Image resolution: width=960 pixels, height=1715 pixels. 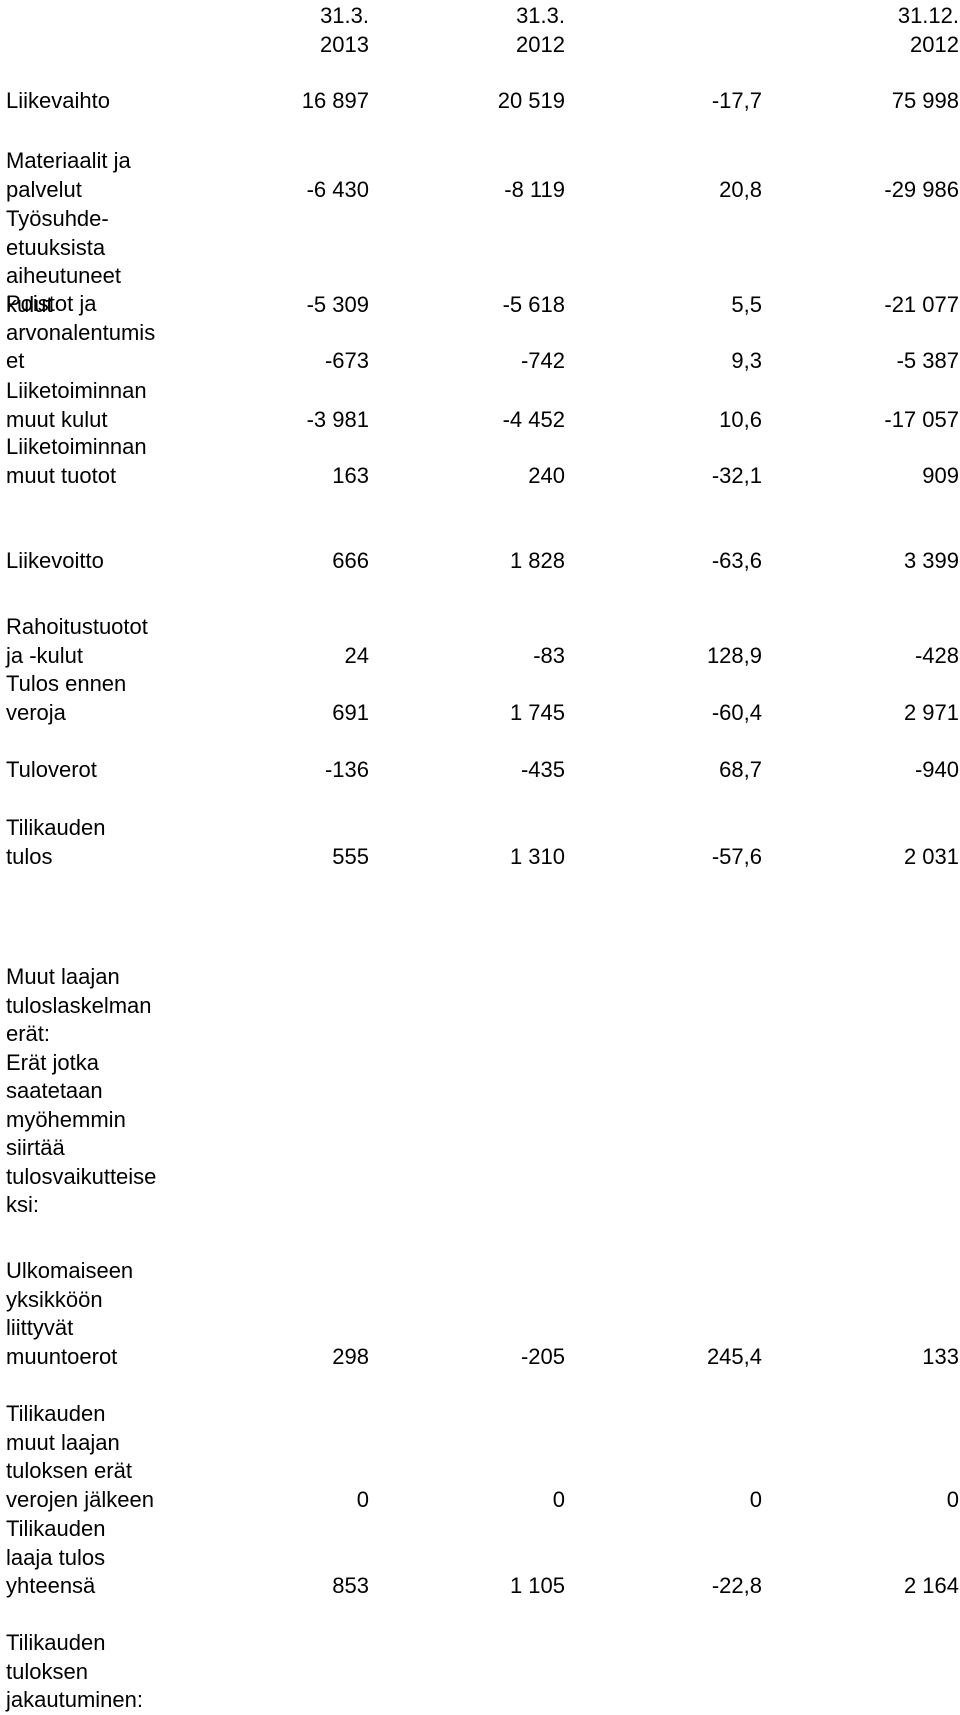 What do you see at coordinates (542, 1356) in the screenshot?
I see `cell-q1-2012: -205` at bounding box center [542, 1356].